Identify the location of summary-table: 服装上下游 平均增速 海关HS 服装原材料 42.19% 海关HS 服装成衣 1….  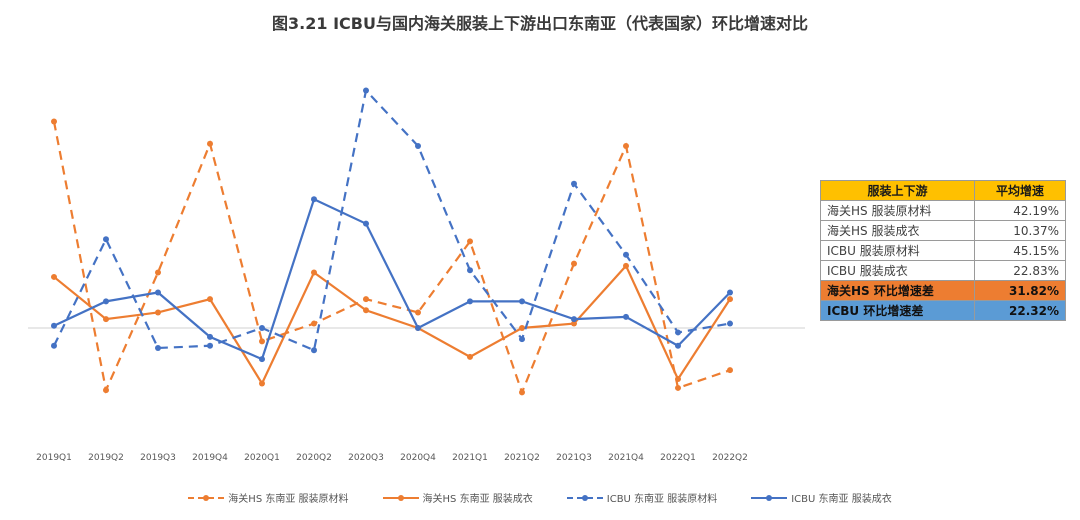
(943, 250).